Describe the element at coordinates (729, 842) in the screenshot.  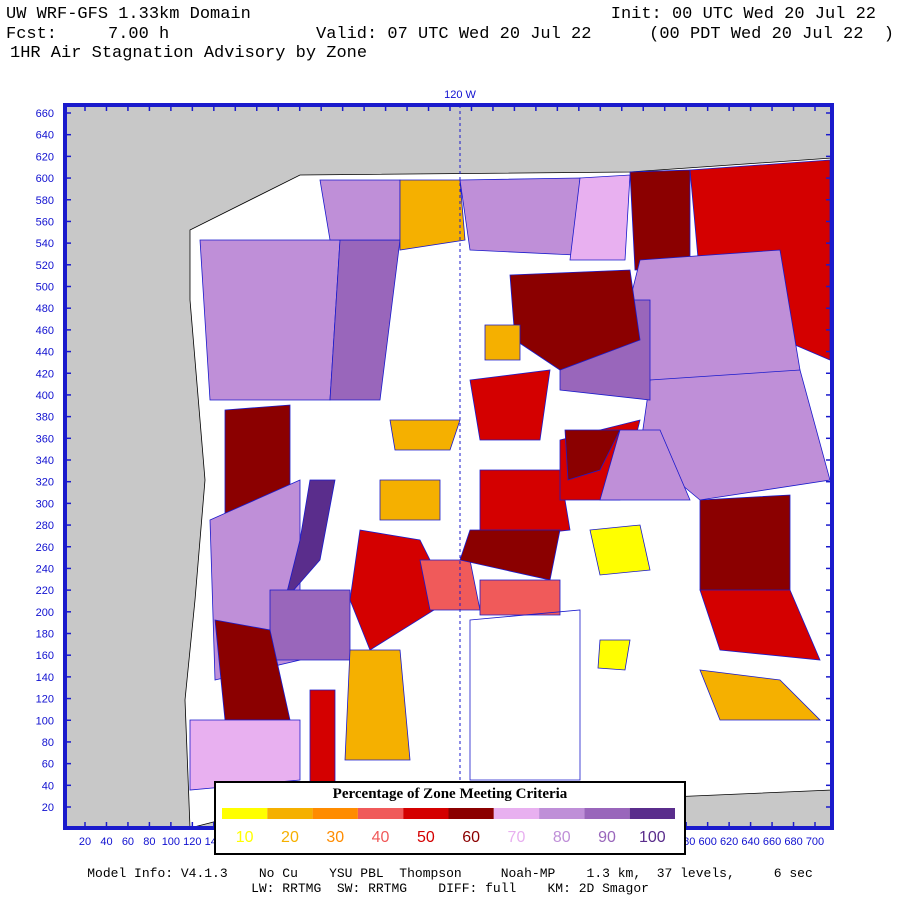
I see `x-label: 620` at that location.